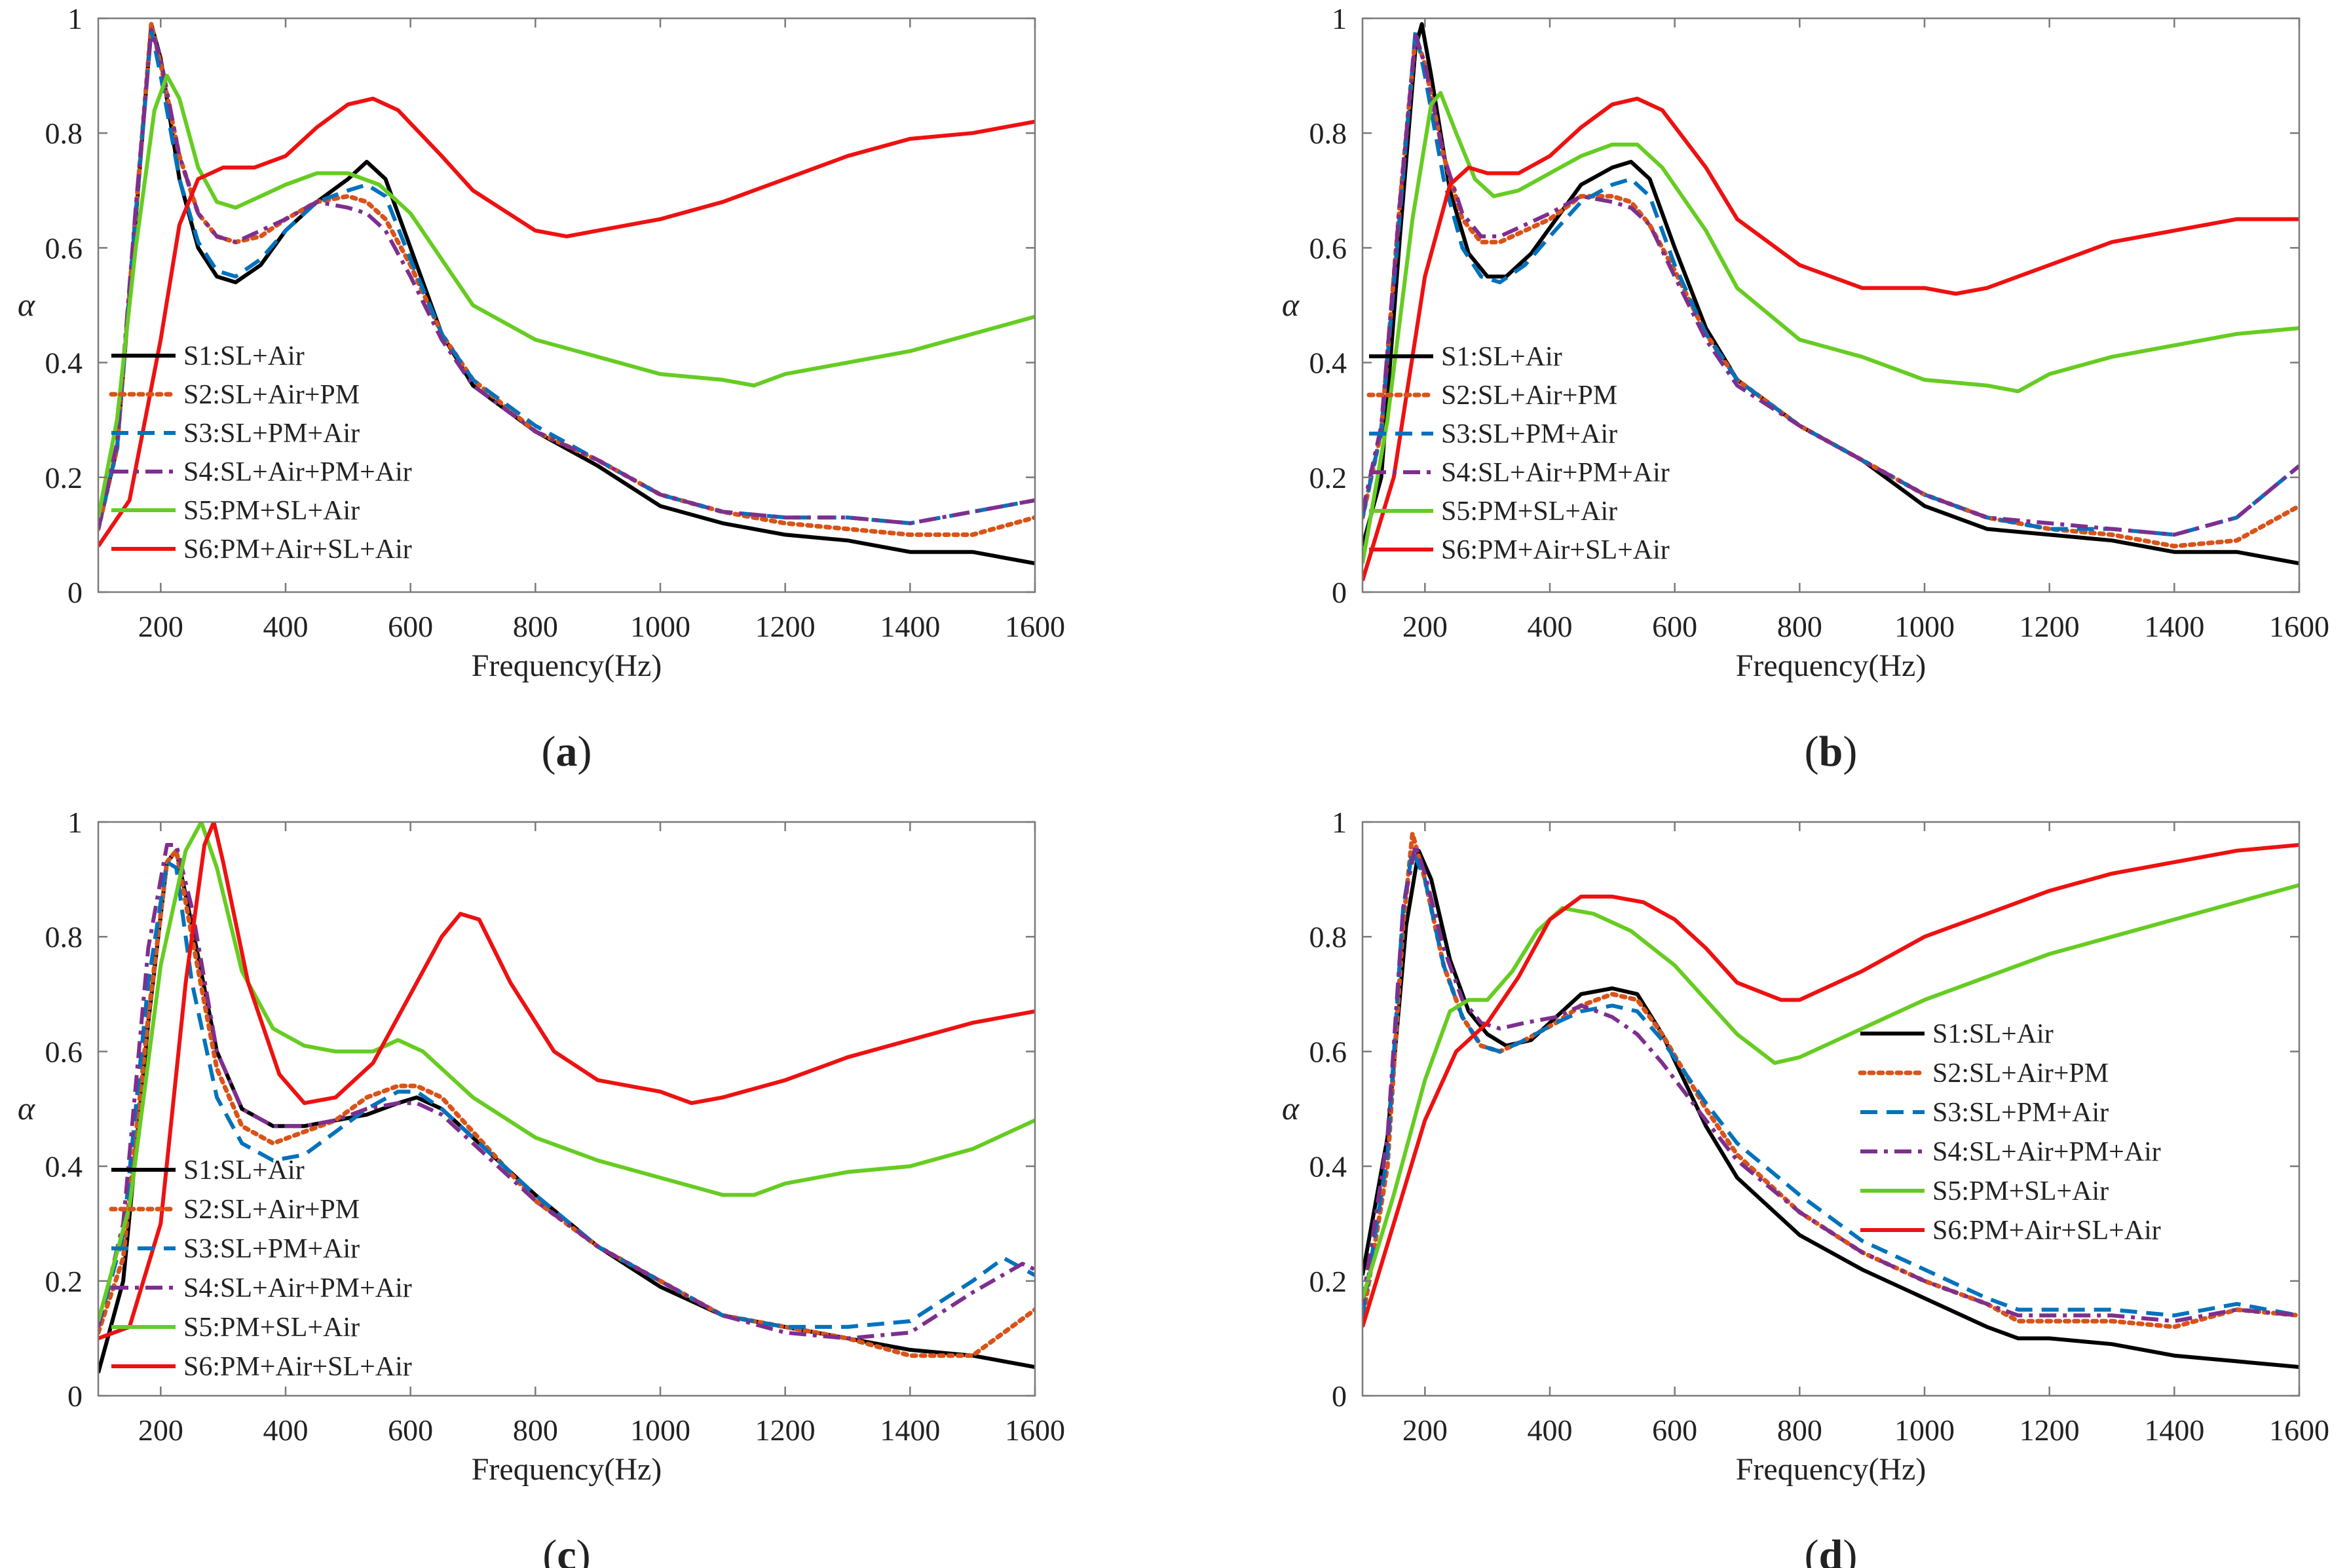 The width and height of the screenshot is (2349, 1568). I want to click on panel-caption: (d), so click(1831, 1549).